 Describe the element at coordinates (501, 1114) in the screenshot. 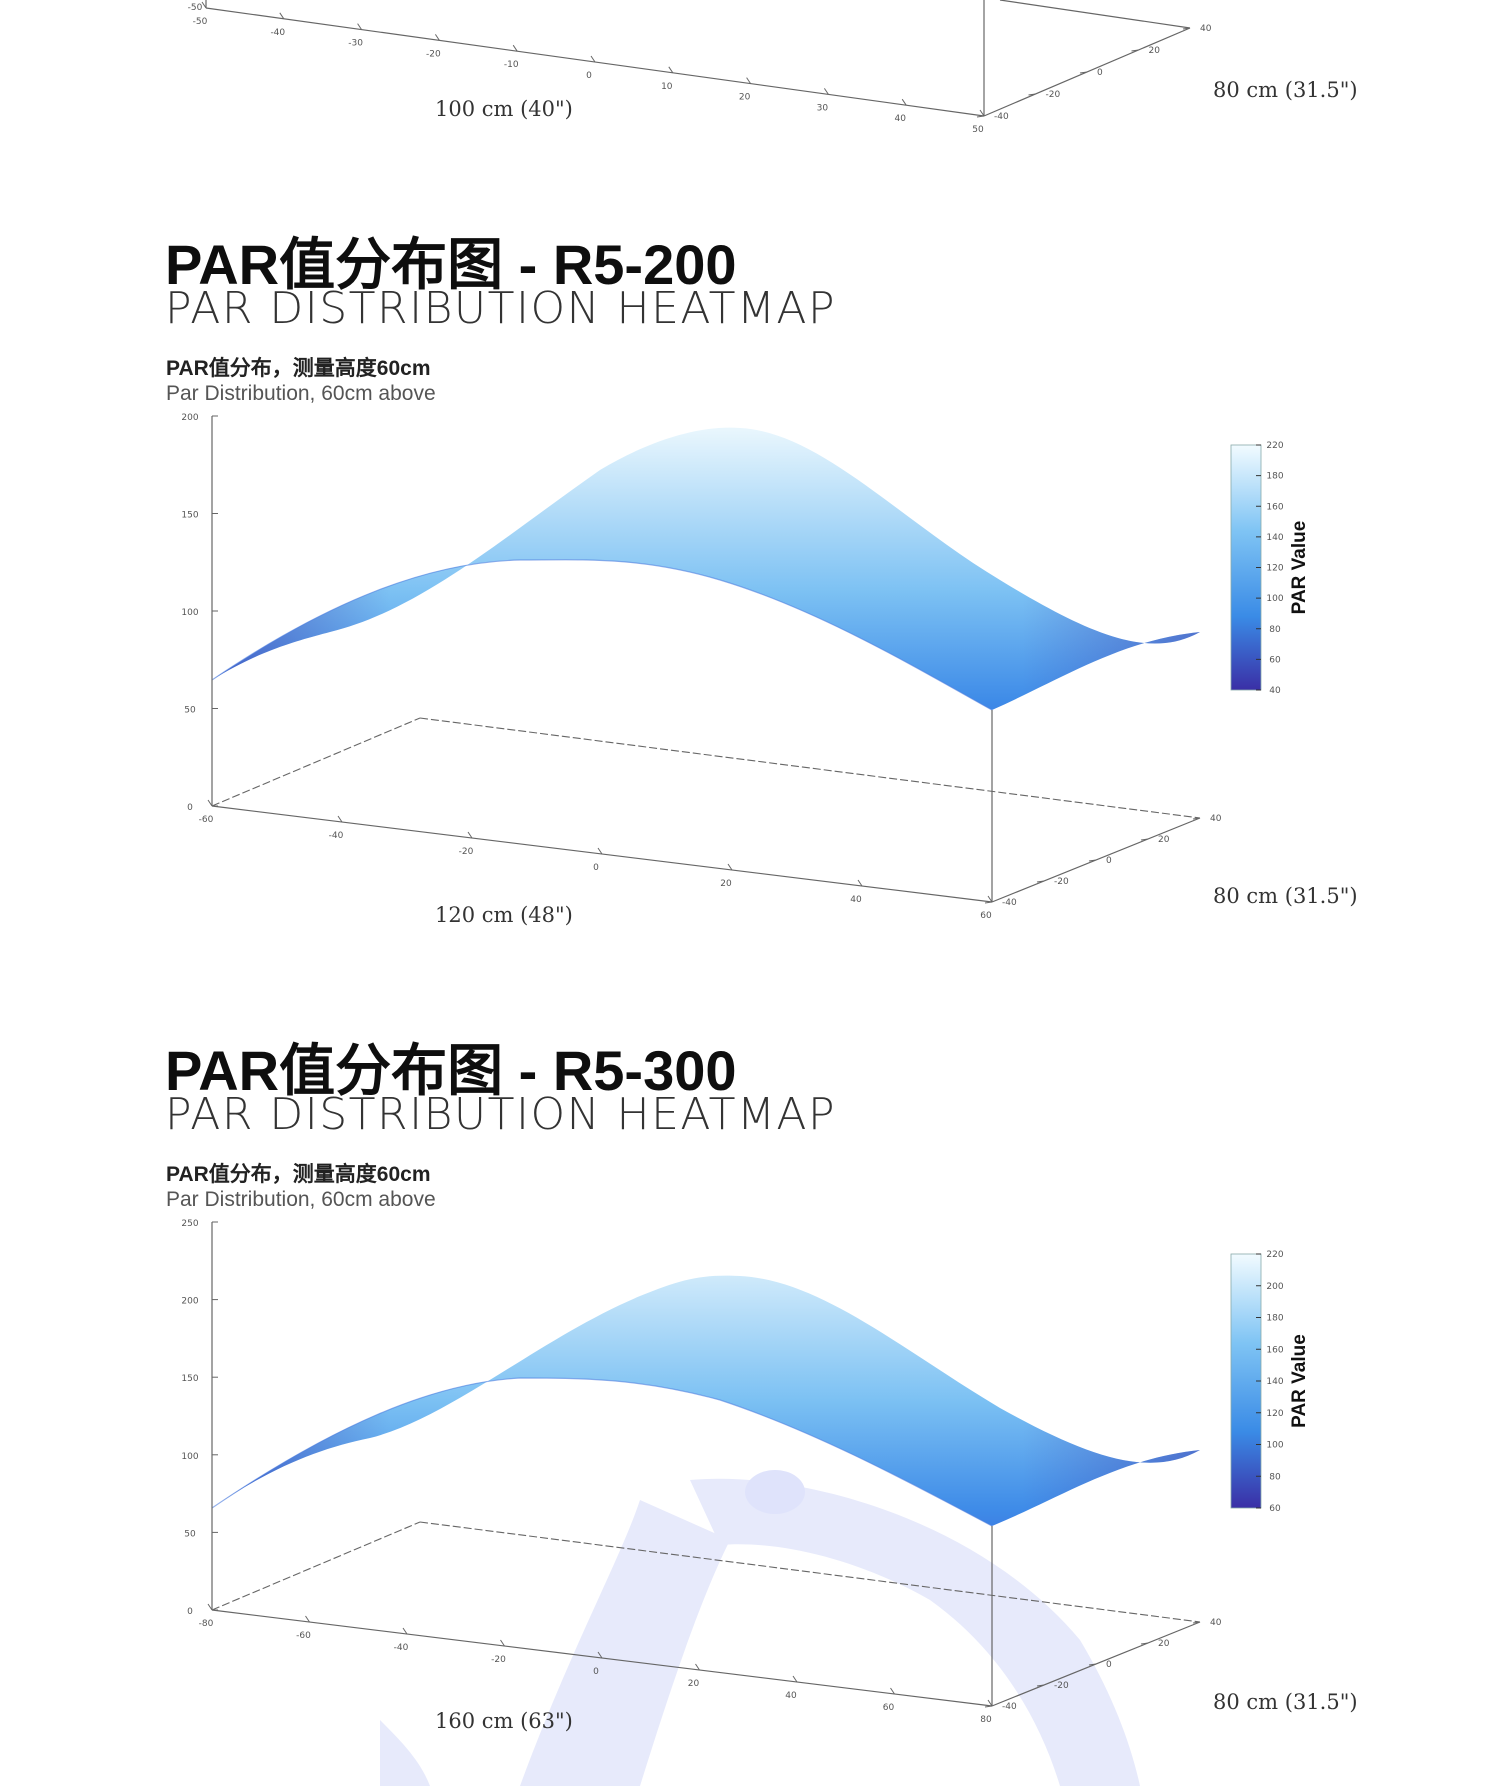

I see `section-title-en: PAR DISTRIBUTION HEATMAP` at that location.